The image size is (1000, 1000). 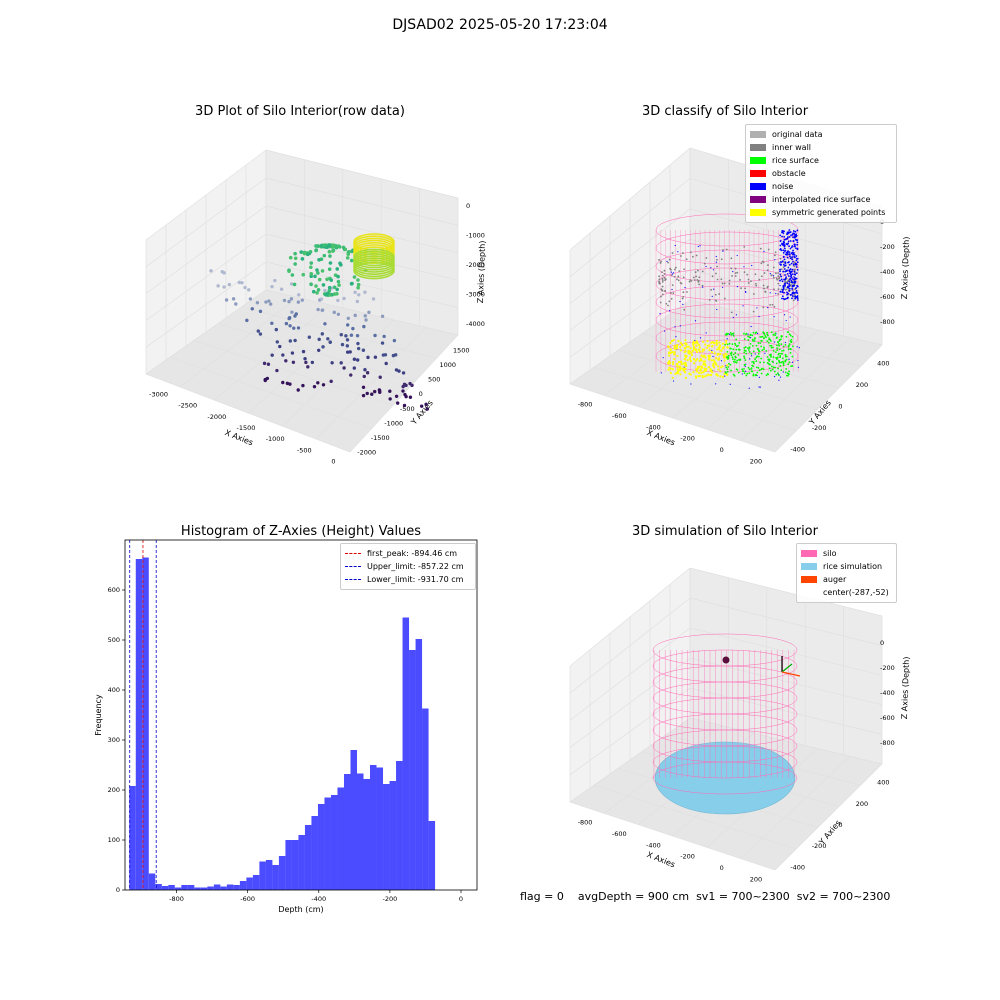 What do you see at coordinates (756, 461) in the screenshot?
I see `x-tick-label: 200` at bounding box center [756, 461].